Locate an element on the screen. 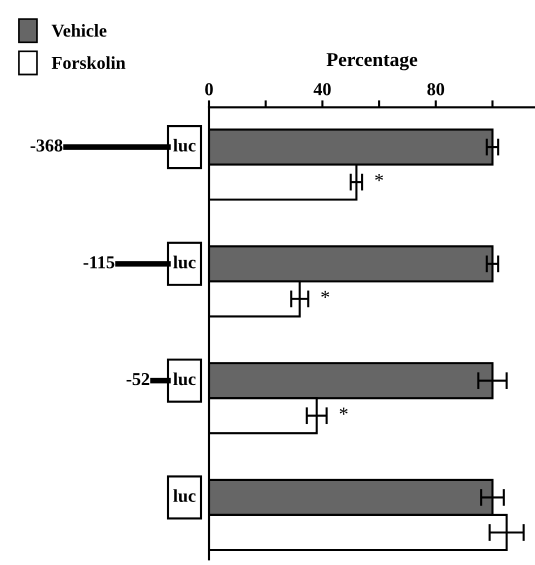 The width and height of the screenshot is (535, 565). x-tick-label: 0 is located at coordinates (209, 89).